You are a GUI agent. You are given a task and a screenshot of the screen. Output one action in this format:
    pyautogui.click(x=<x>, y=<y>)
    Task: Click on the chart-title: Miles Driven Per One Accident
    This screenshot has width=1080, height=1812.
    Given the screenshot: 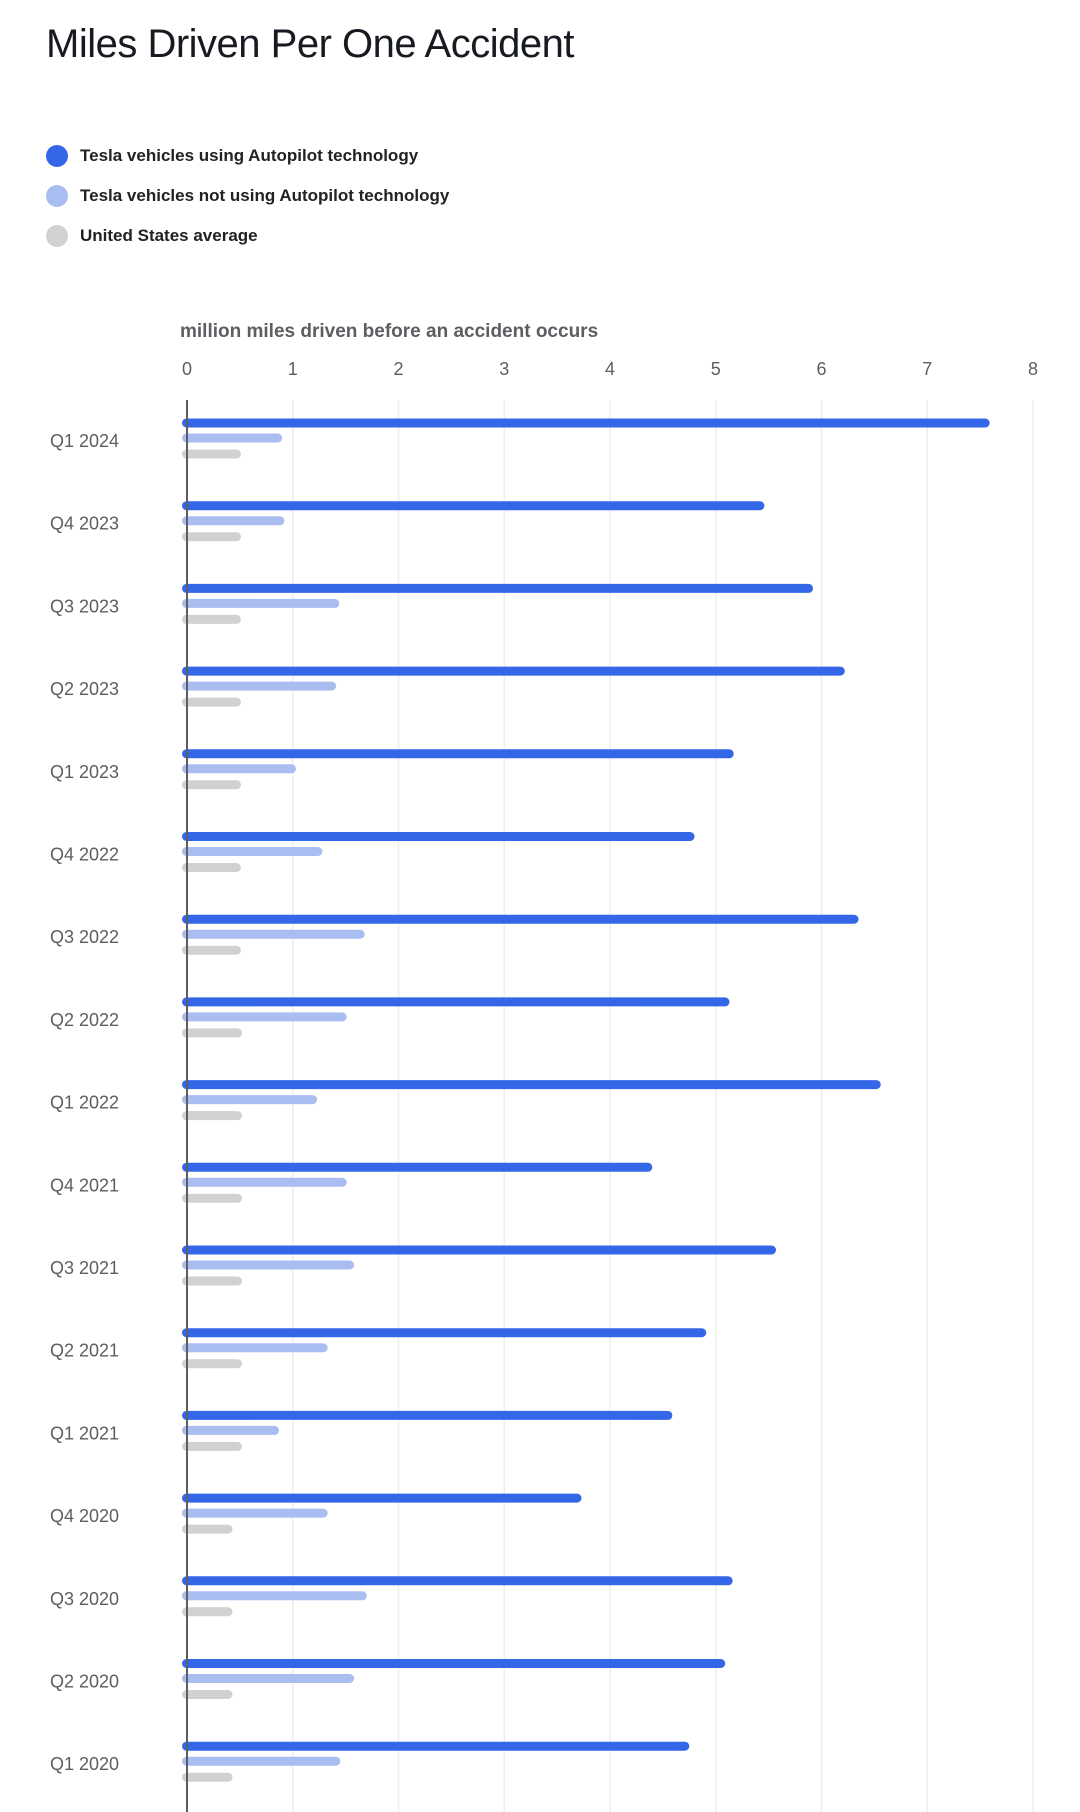 What is the action you would take?
    pyautogui.click(x=310, y=44)
    